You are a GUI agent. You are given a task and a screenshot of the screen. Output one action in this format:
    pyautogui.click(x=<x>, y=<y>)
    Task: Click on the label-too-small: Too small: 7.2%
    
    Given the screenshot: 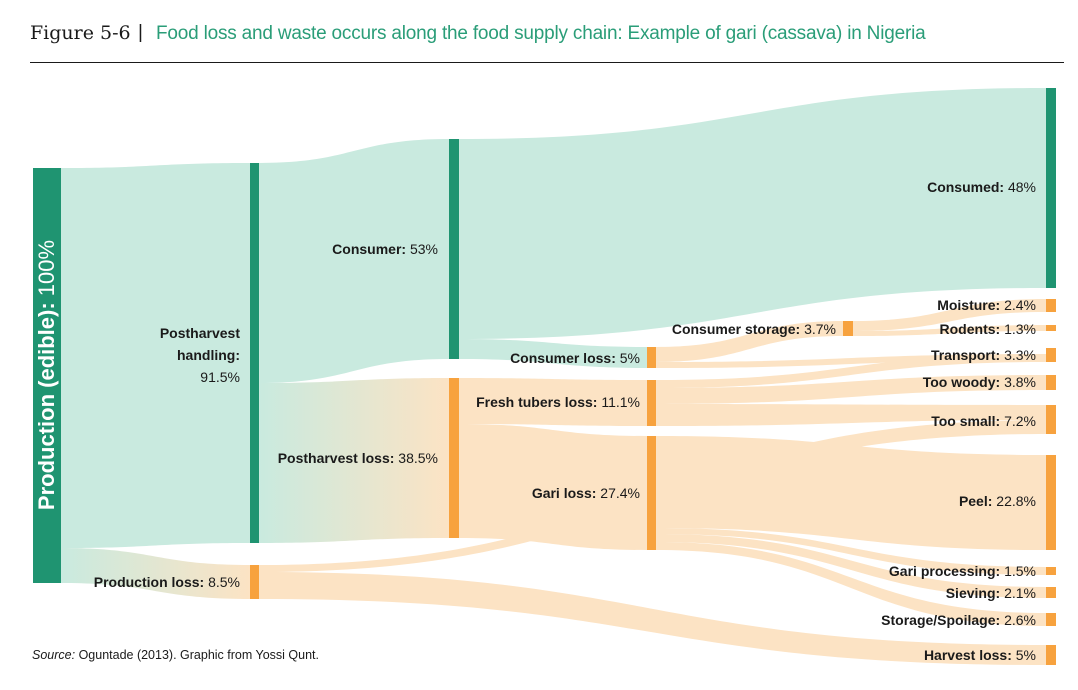 What is the action you would take?
    pyautogui.click(x=983, y=421)
    